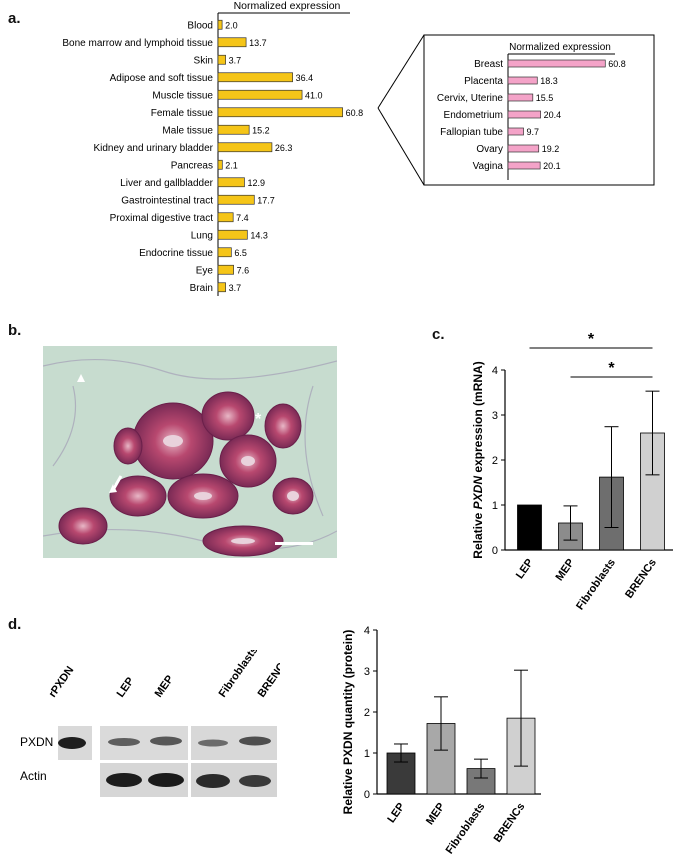 The image size is (673, 861). What do you see at coordinates (242, 218) in the screenshot?
I see `tissue-value-label: 7.4` at bounding box center [242, 218].